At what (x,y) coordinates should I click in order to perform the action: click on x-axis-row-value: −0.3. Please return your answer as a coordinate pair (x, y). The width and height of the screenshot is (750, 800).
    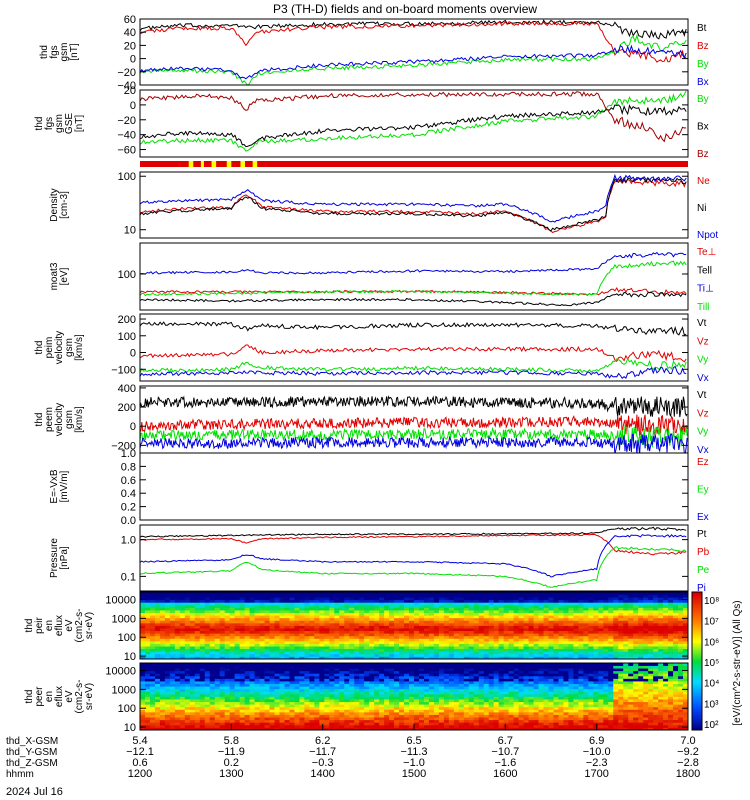
    Looking at the image, I should click on (323, 763).